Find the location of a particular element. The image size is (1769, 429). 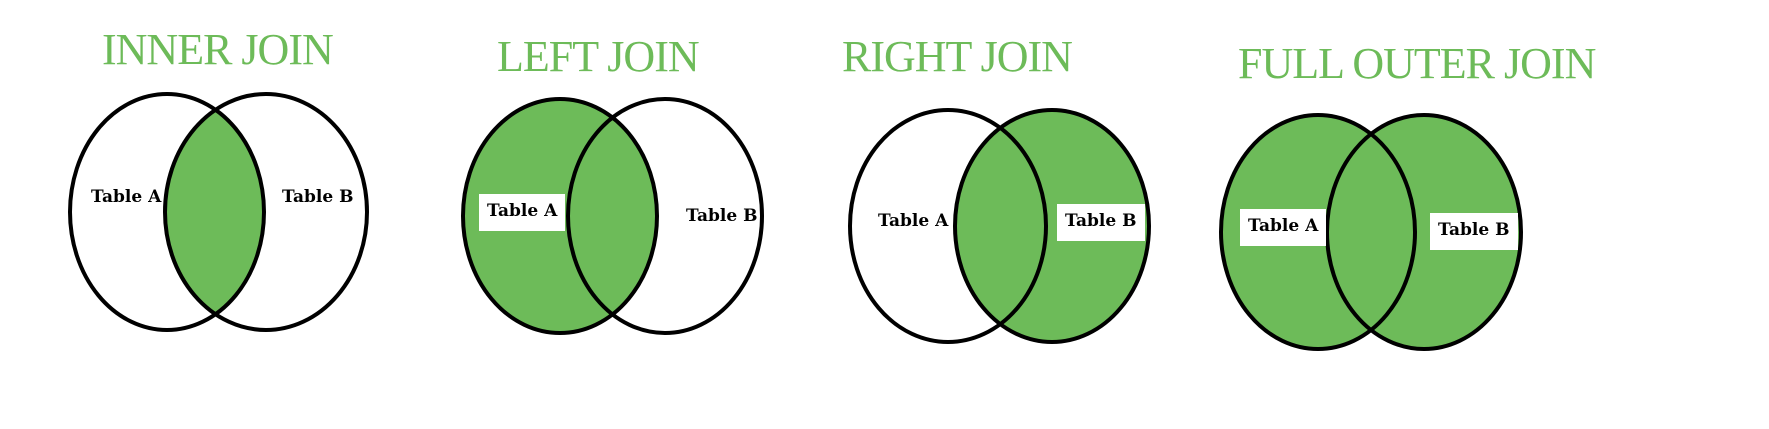

right-join-table-b-label: Table B is located at coordinates (1101, 222).